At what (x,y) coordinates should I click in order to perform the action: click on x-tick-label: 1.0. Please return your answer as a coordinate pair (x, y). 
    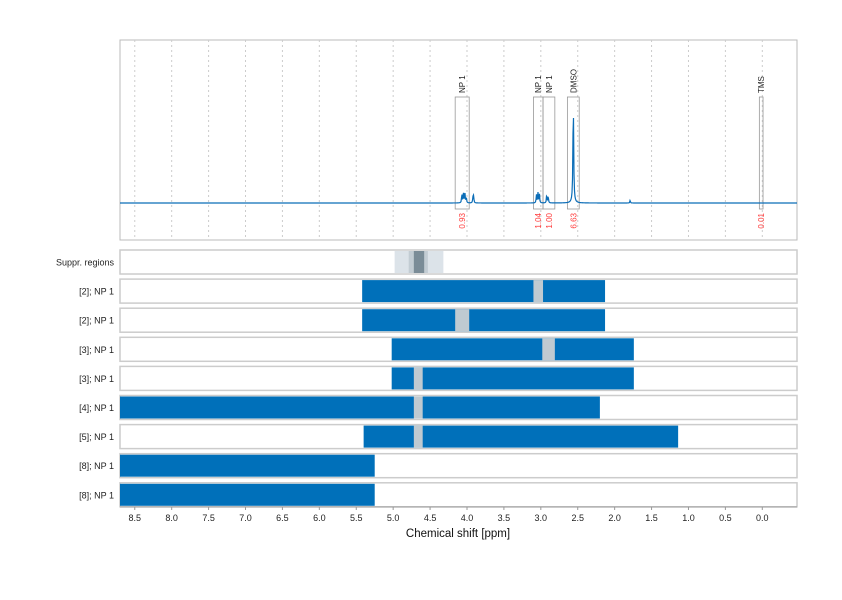
    Looking at the image, I should click on (688, 518).